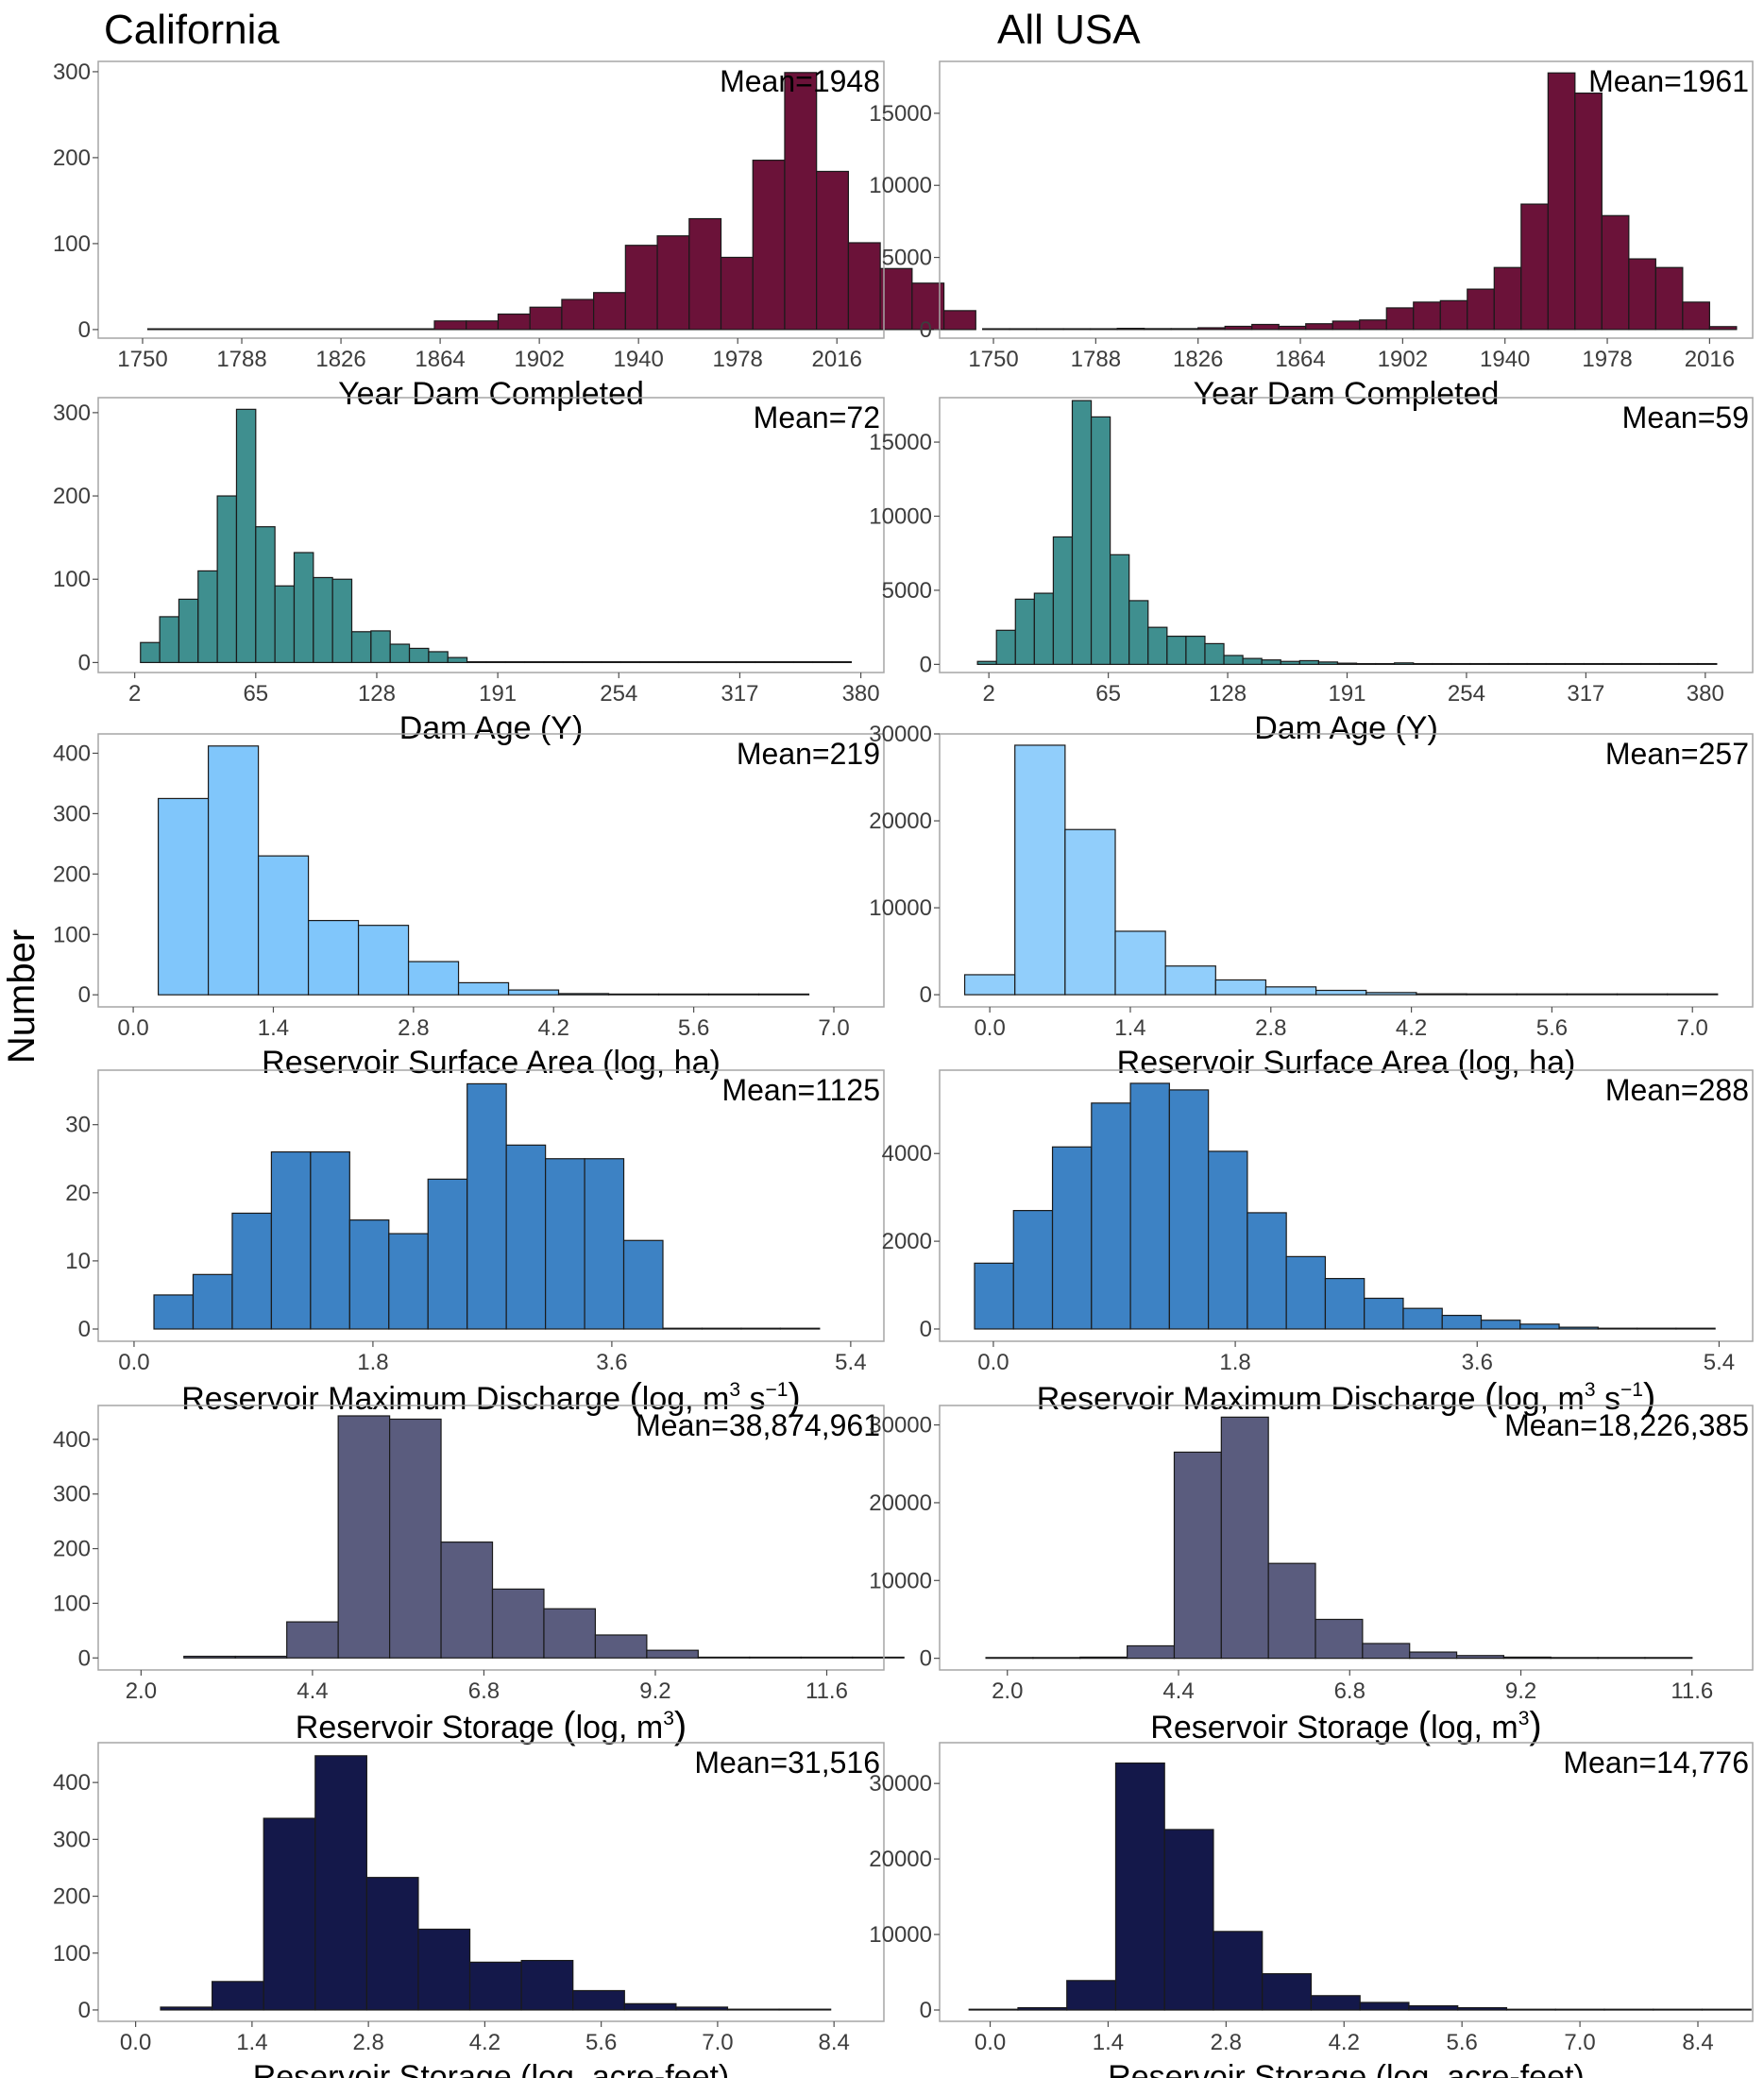 Image resolution: width=1764 pixels, height=2078 pixels. What do you see at coordinates (693, 1028) in the screenshot?
I see `x-tick-label: 5.6` at bounding box center [693, 1028].